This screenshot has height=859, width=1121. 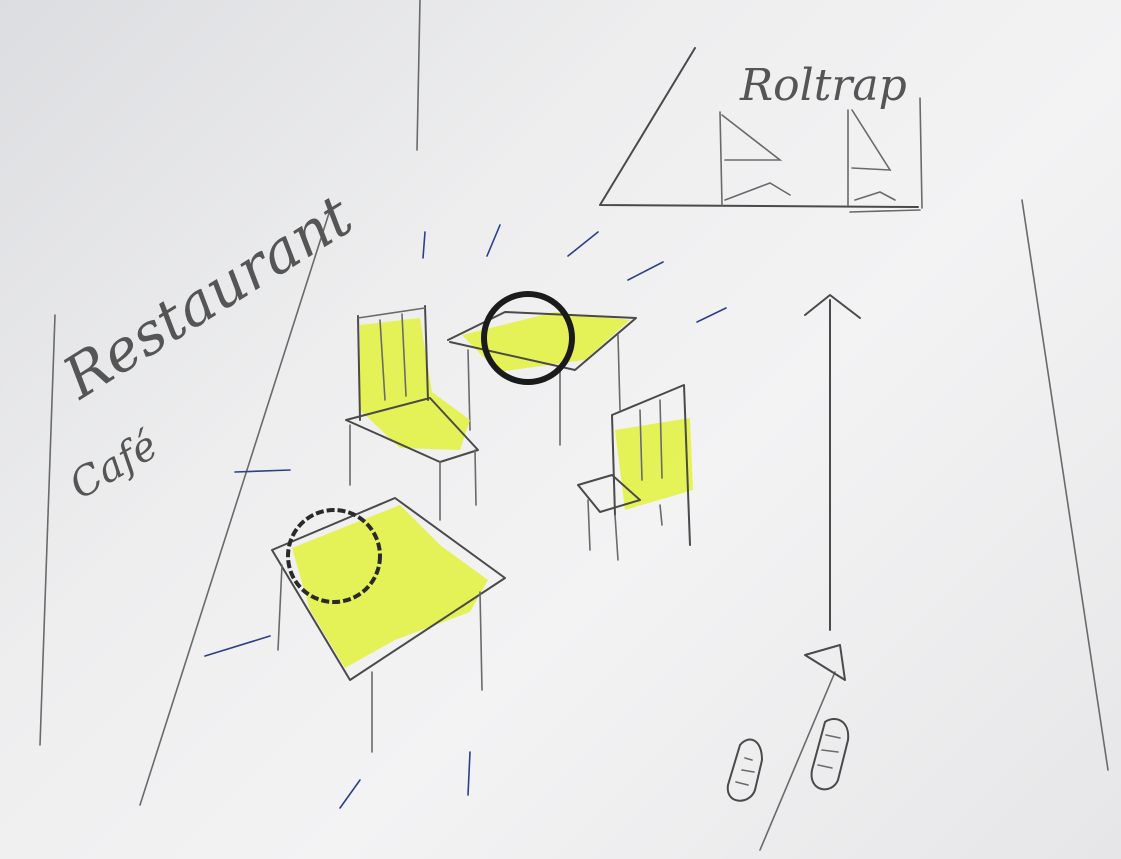 What do you see at coordinates (788, 760) in the screenshot?
I see `footprints-icon` at bounding box center [788, 760].